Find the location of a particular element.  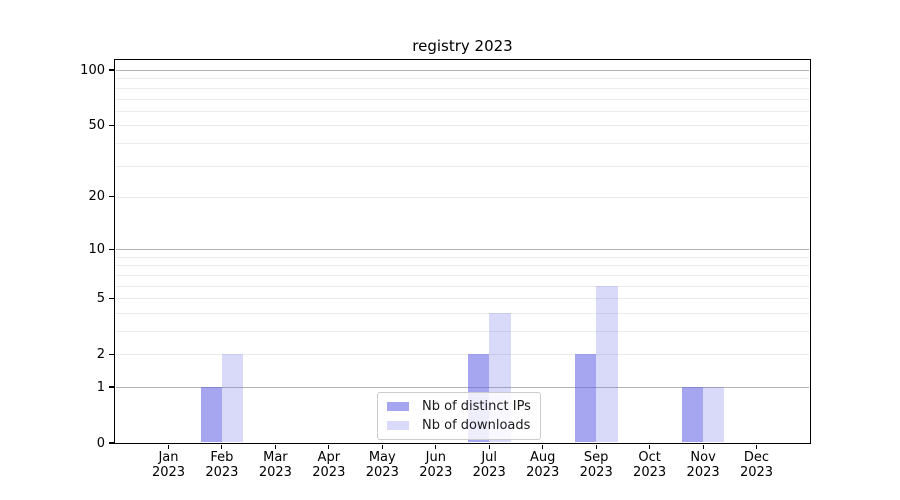

x-tick-label-dec: Dec 2023 is located at coordinates (756, 465).